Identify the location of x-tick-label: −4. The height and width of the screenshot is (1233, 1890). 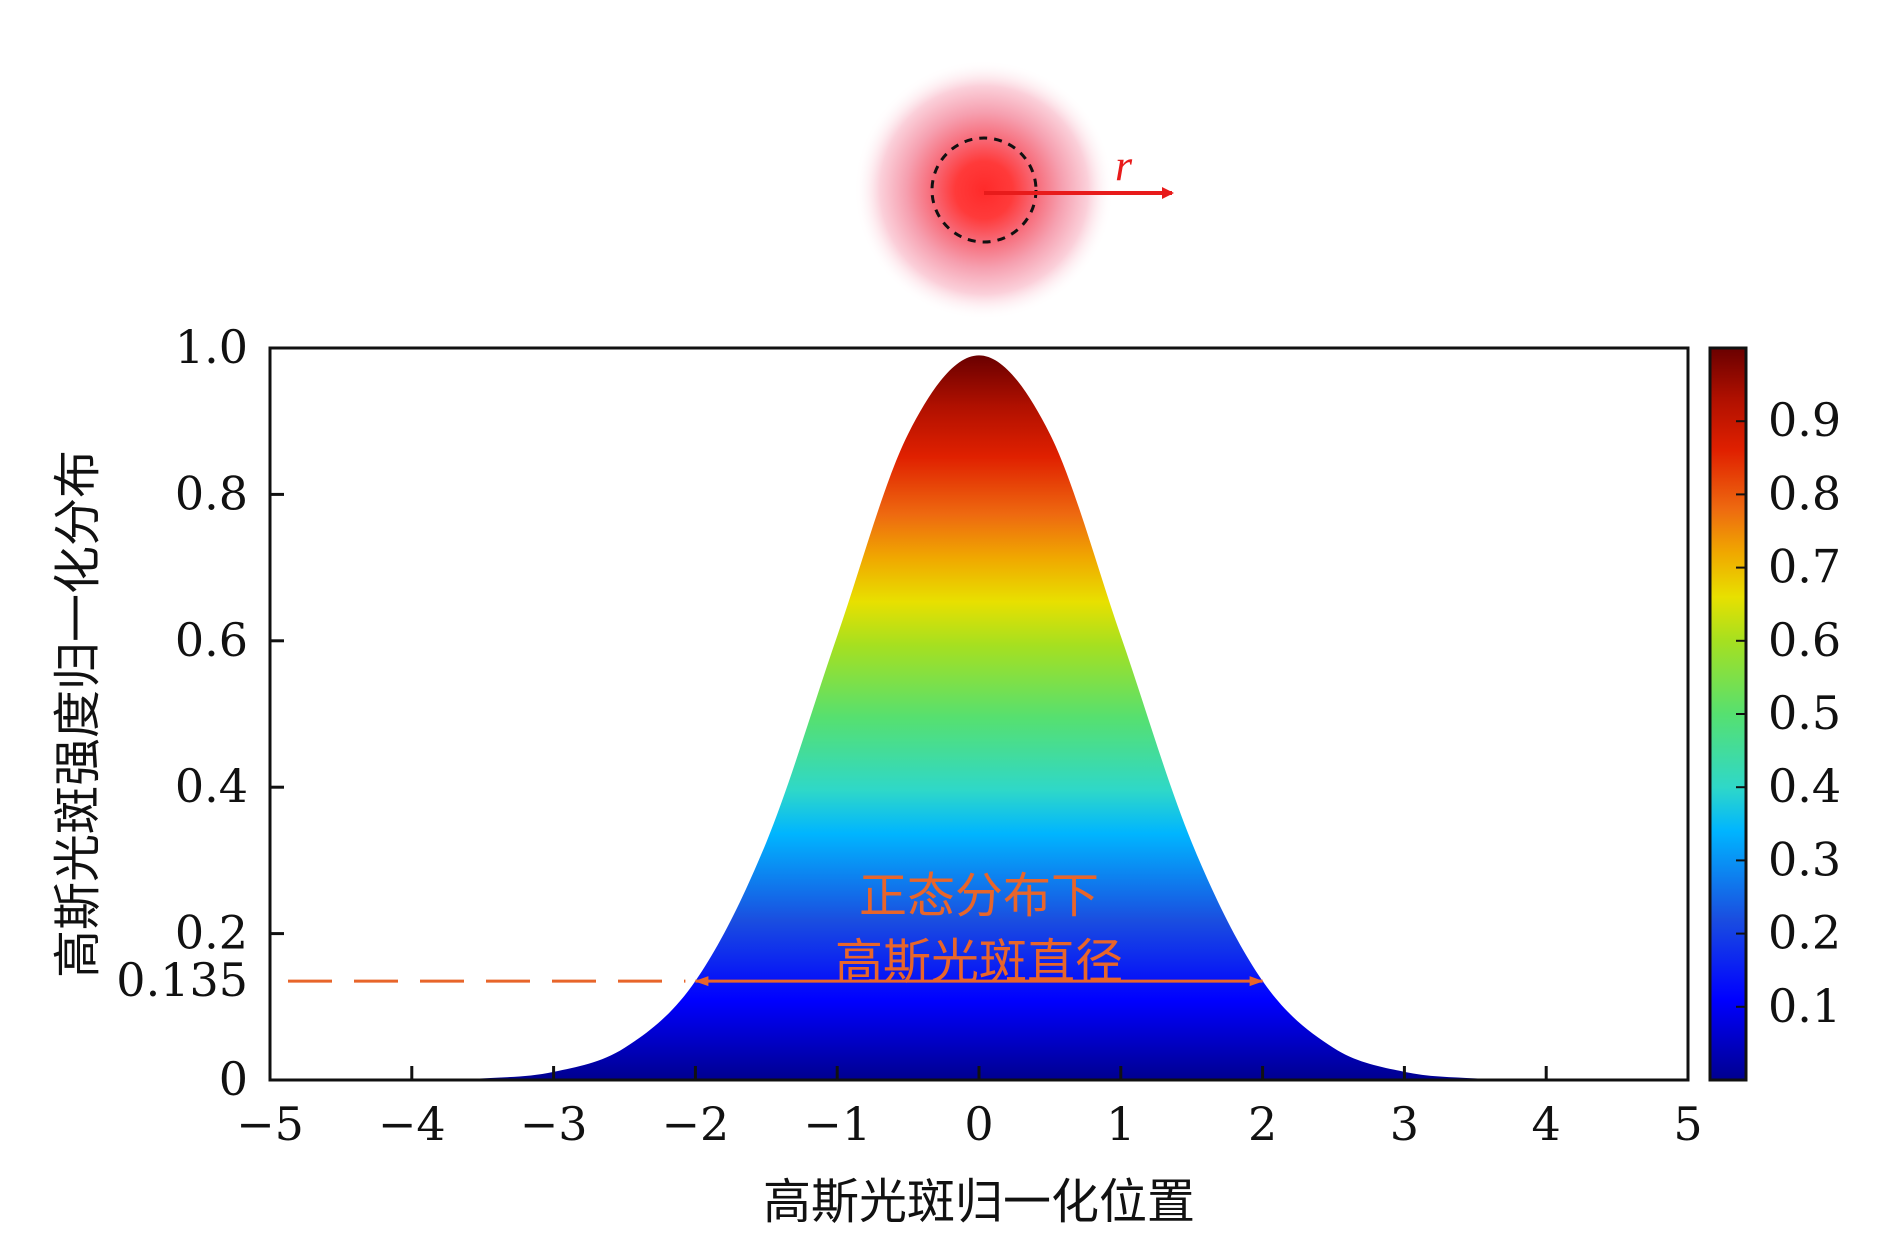
(412, 1124).